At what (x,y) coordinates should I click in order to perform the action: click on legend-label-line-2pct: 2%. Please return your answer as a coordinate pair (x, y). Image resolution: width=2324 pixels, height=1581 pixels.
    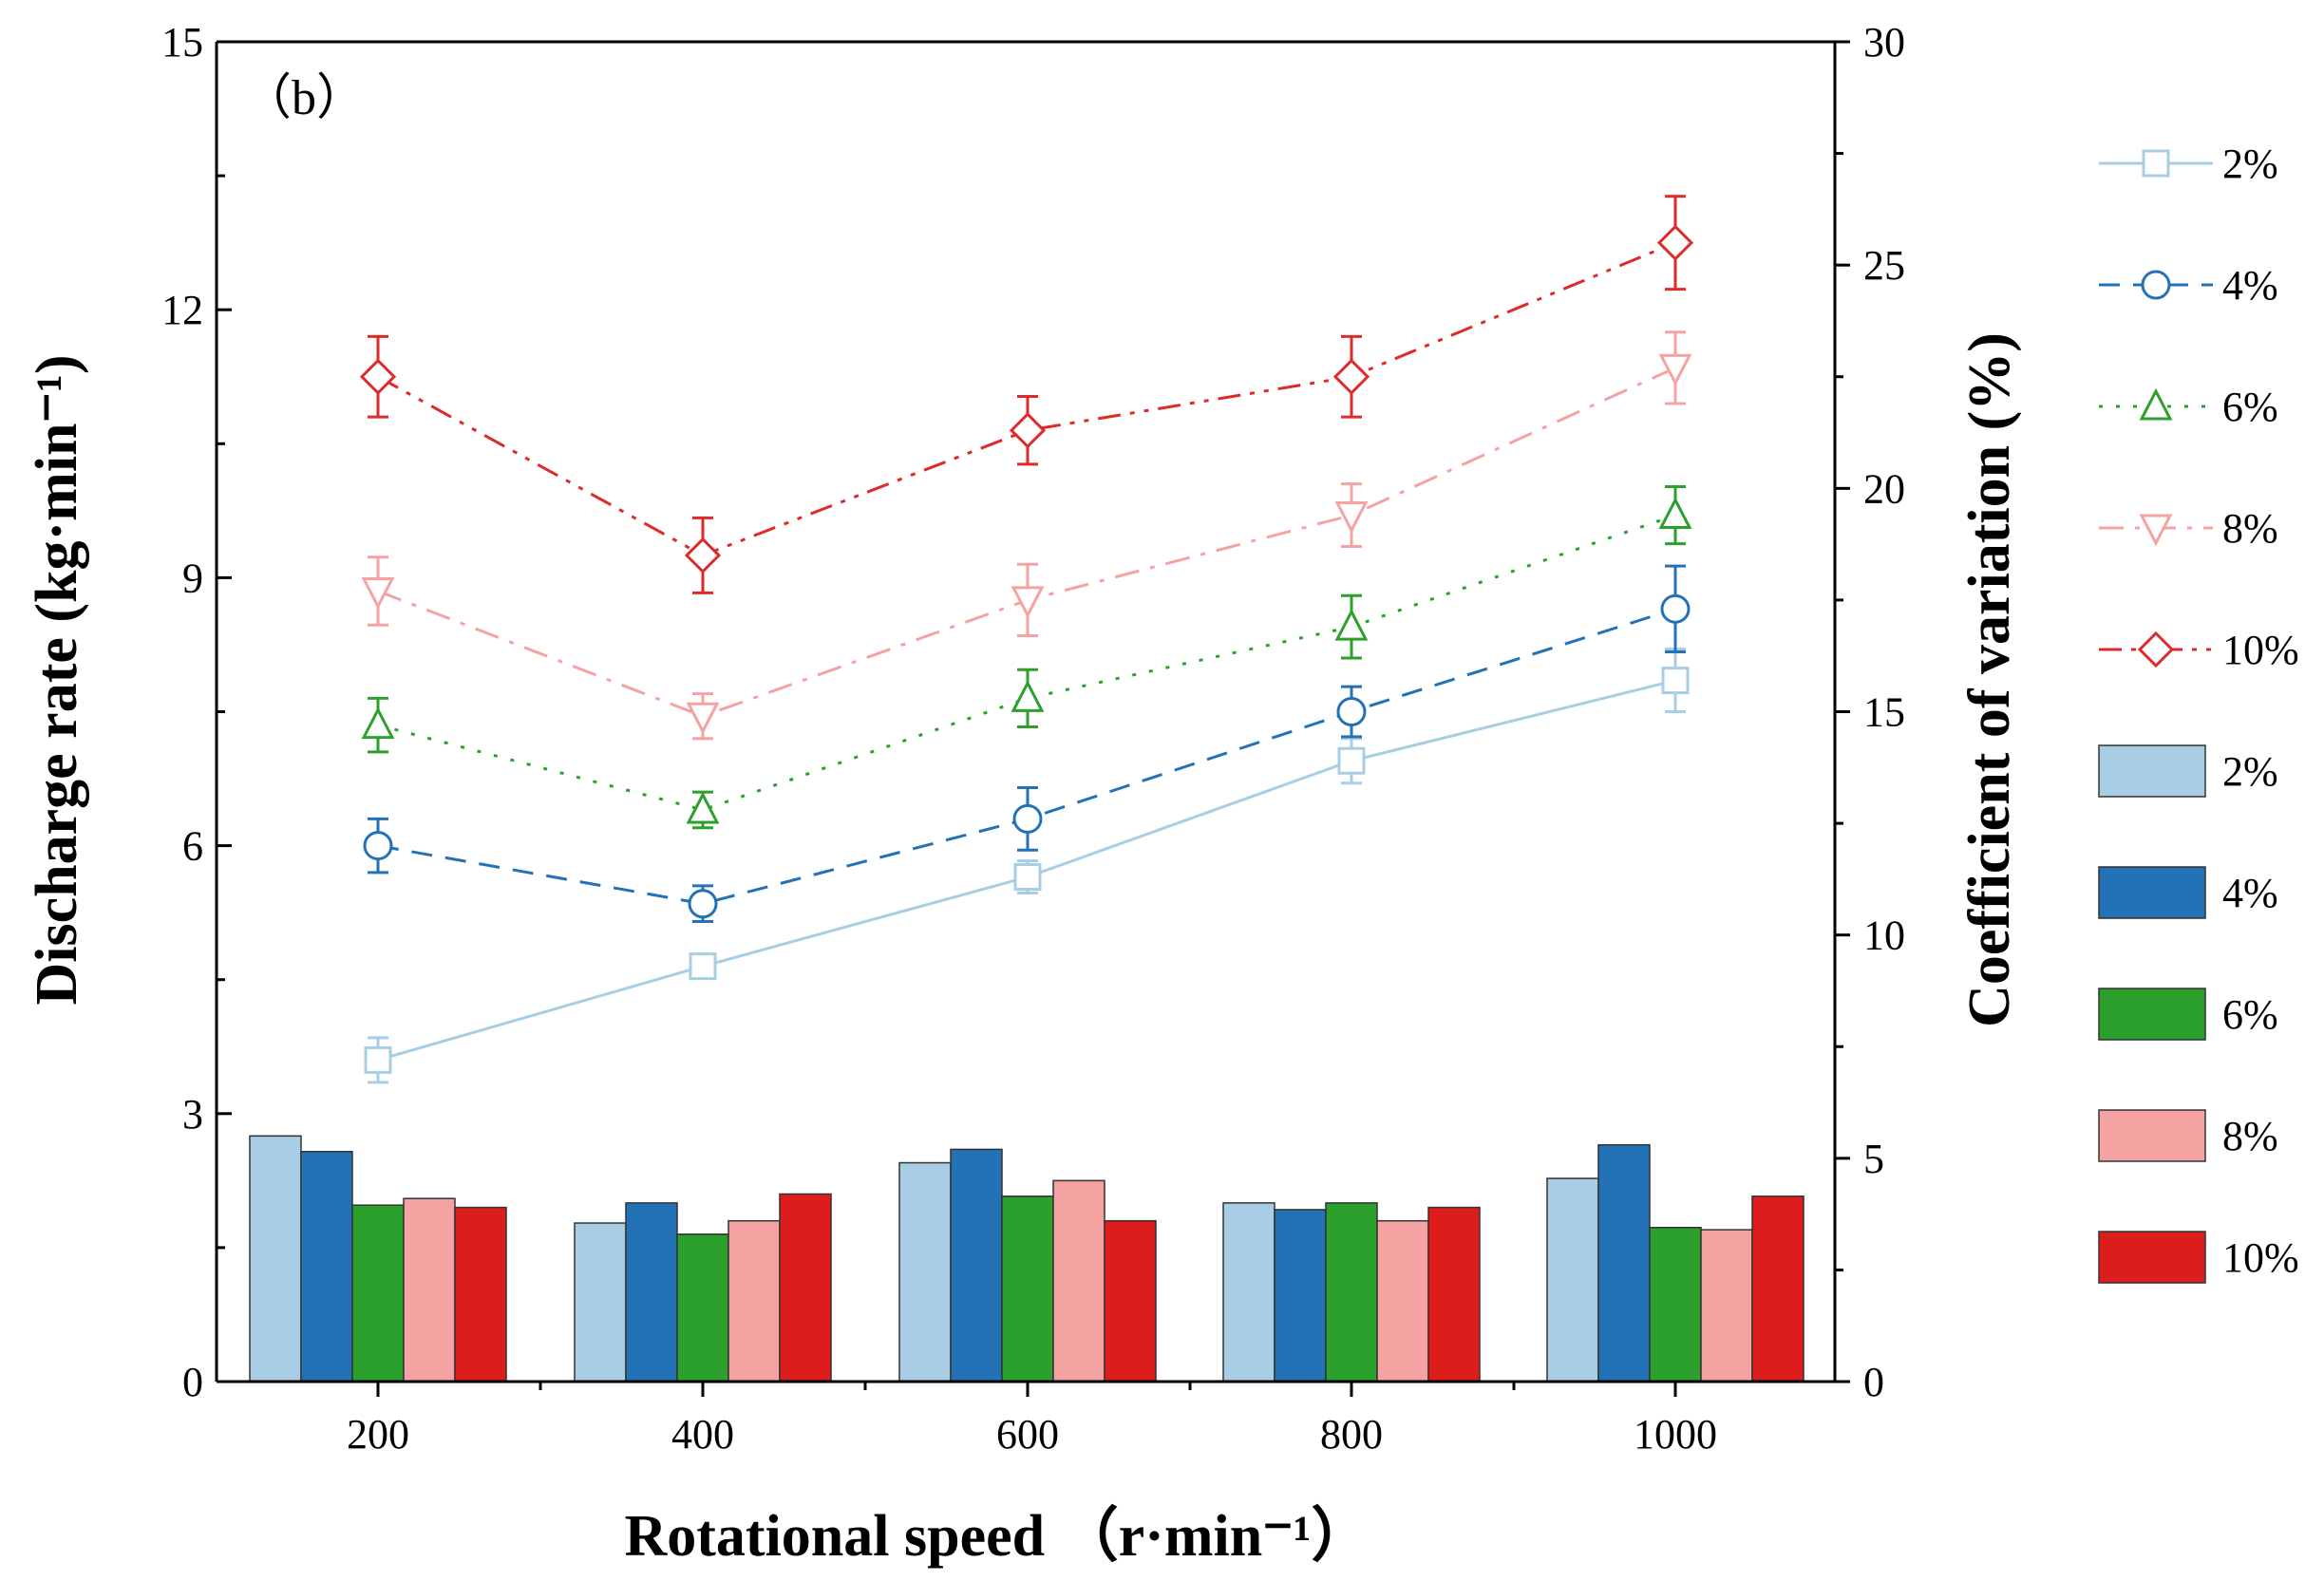
    Looking at the image, I should click on (2250, 164).